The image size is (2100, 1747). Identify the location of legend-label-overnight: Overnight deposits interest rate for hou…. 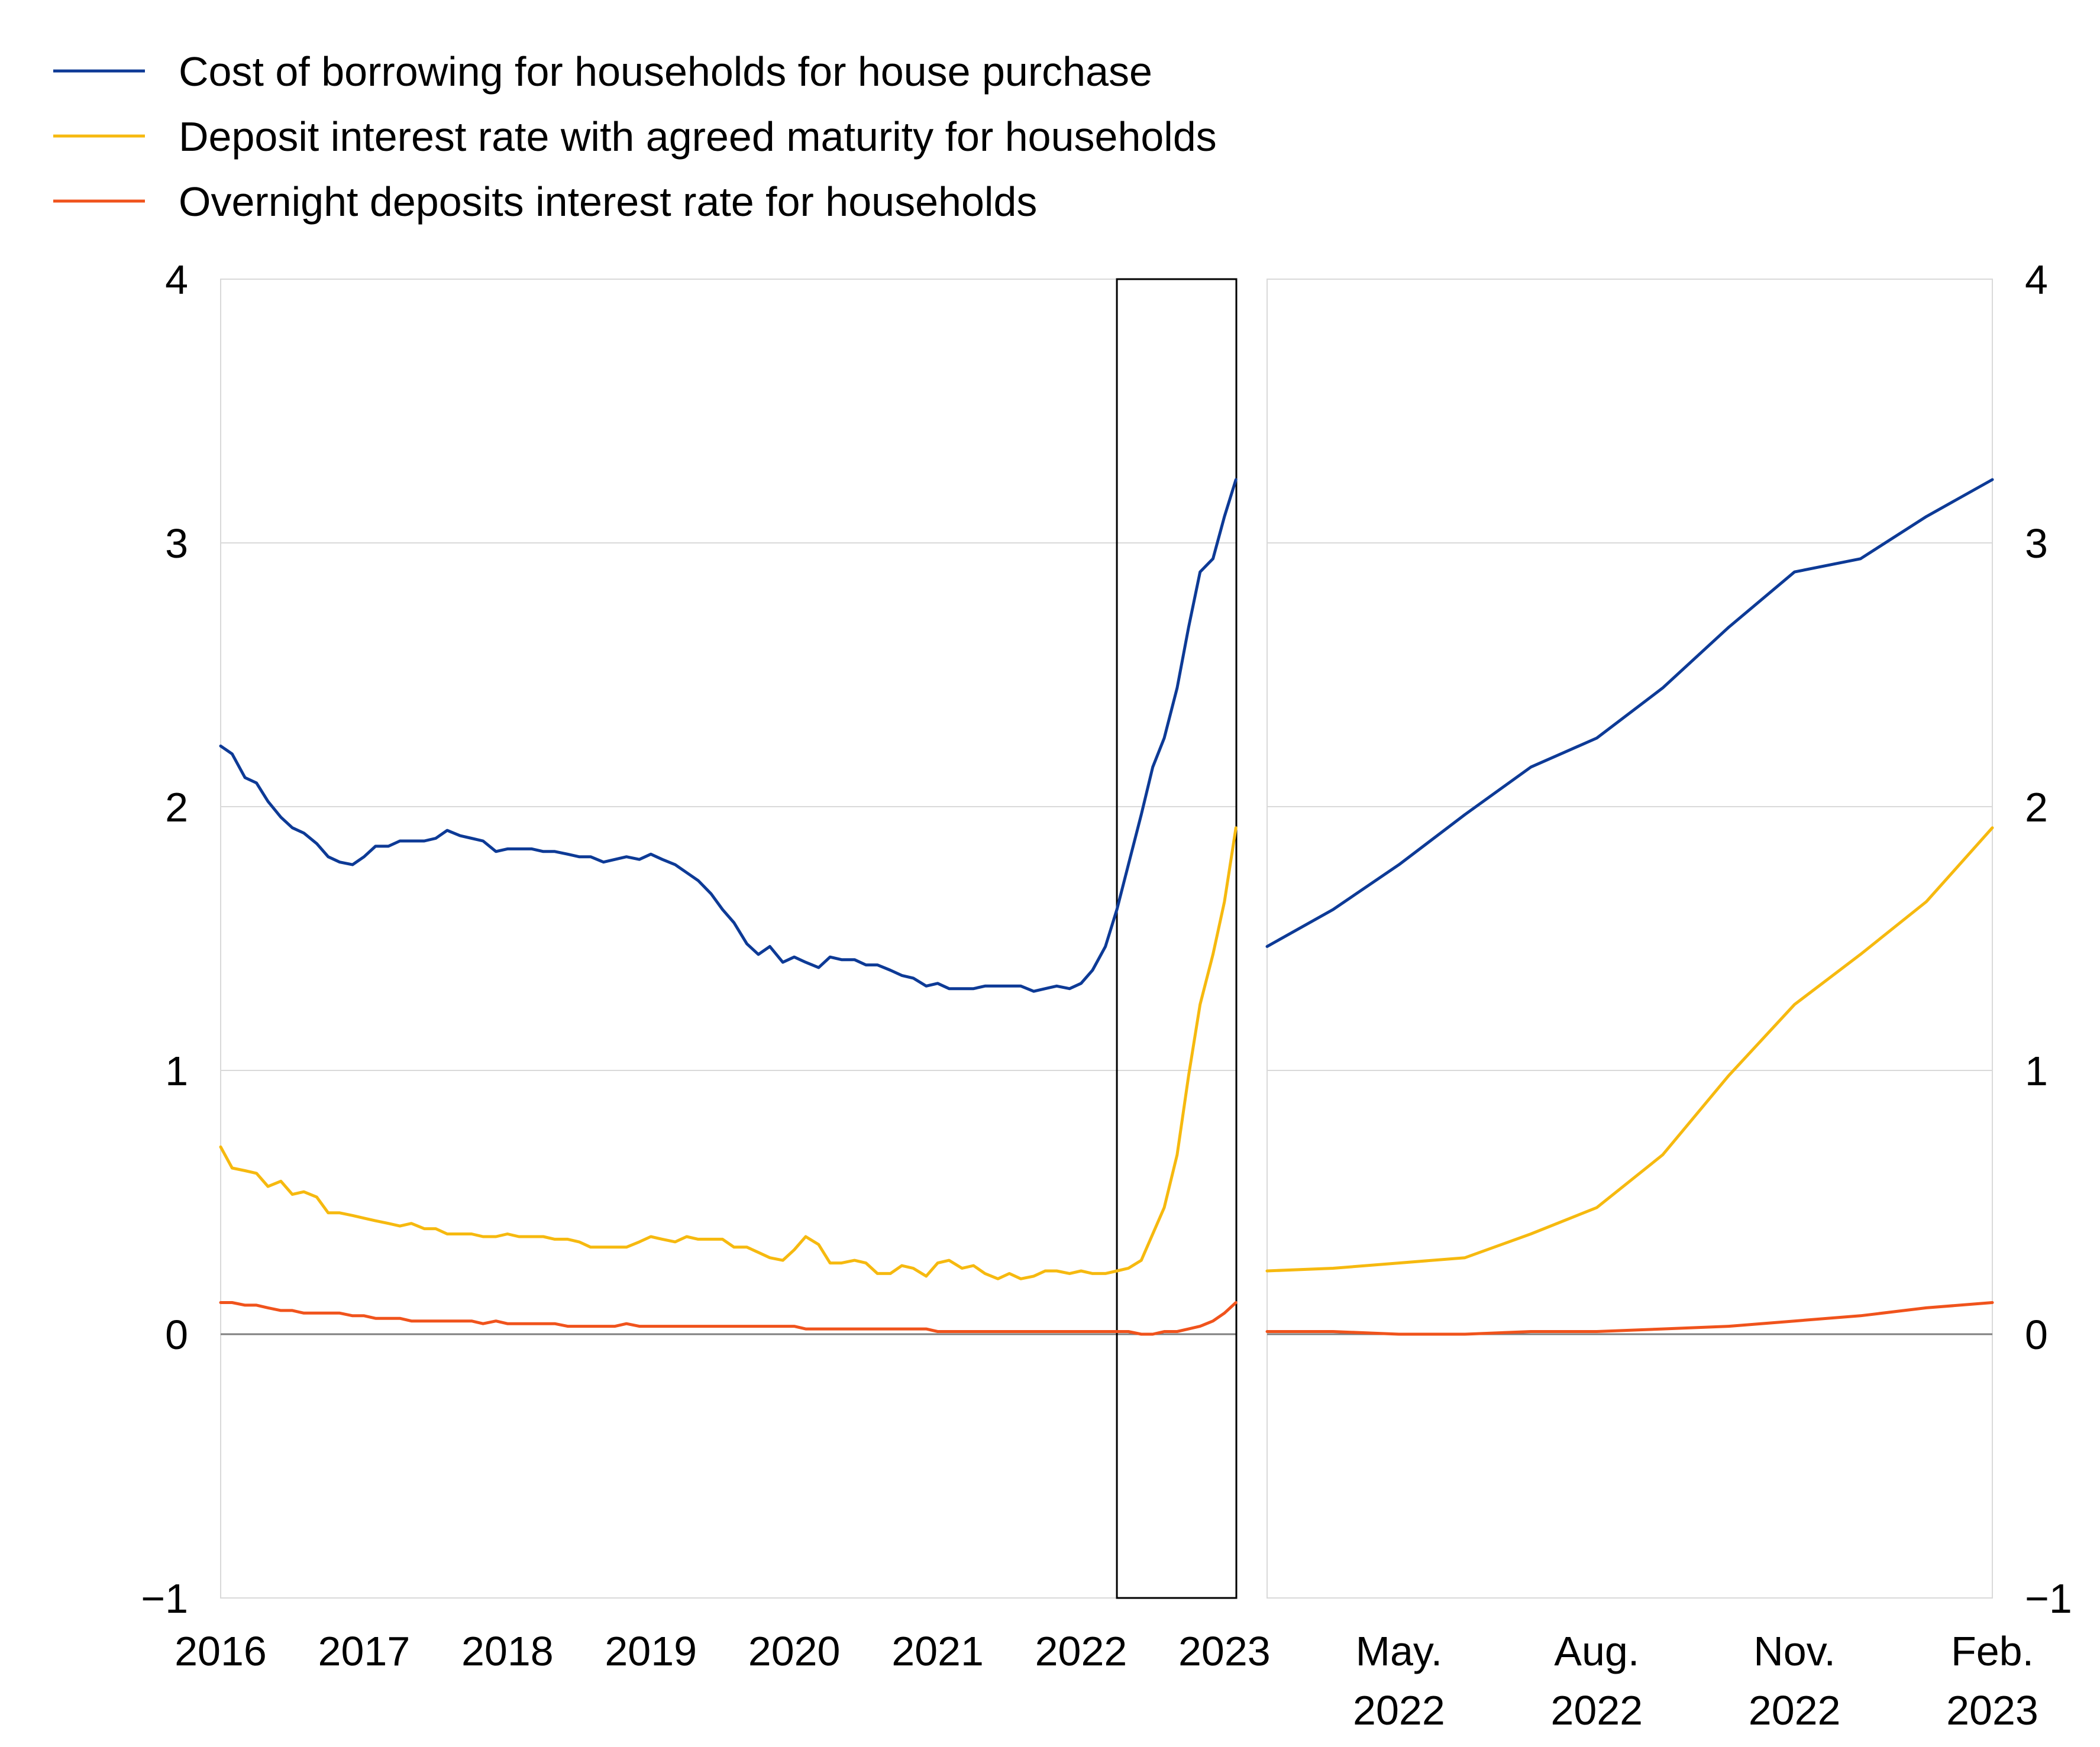
(608, 202).